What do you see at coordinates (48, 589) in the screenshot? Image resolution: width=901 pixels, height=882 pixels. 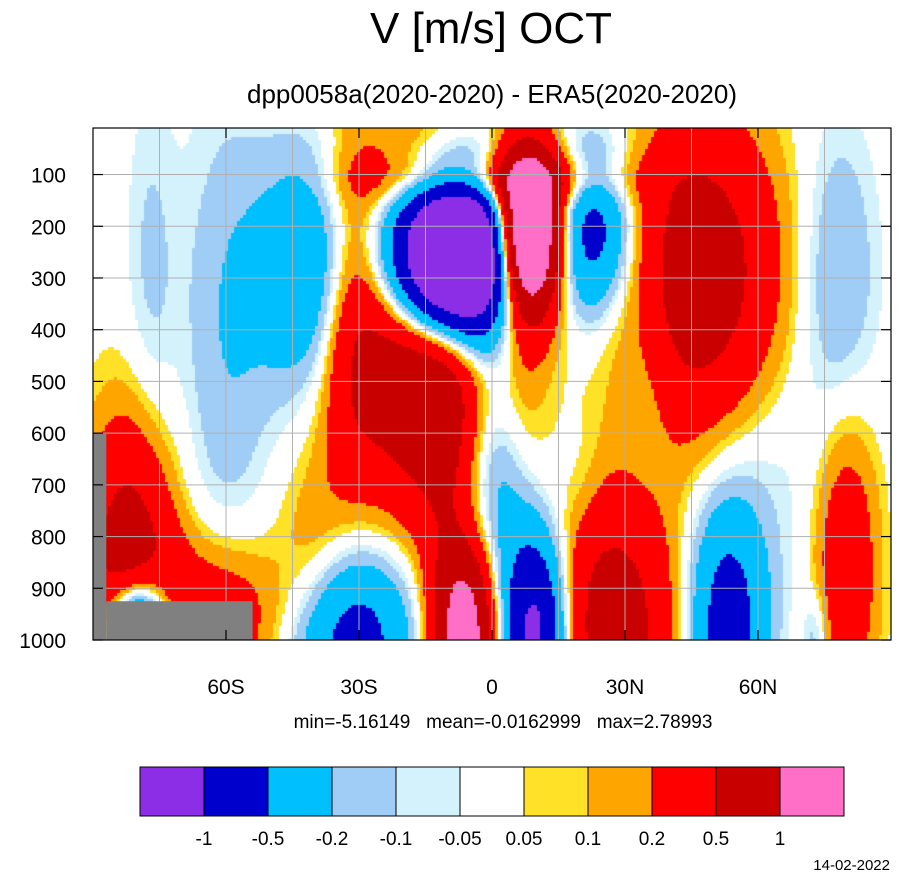 I see `y-tick-label: 900` at bounding box center [48, 589].